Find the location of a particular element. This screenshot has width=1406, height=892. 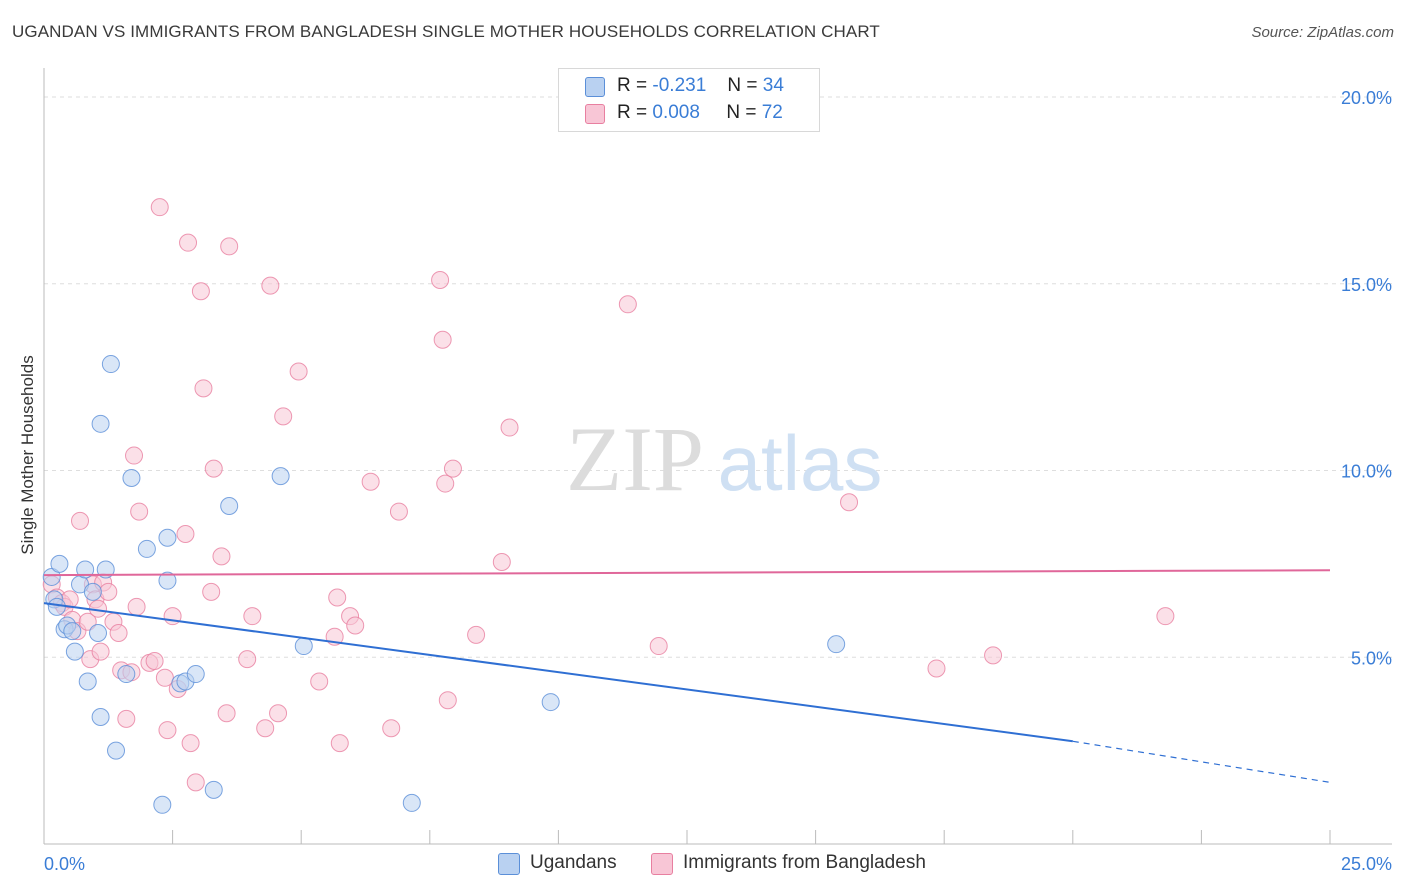

bottom-legend-label-ugandans: Ugandans is located at coordinates (573, 862).